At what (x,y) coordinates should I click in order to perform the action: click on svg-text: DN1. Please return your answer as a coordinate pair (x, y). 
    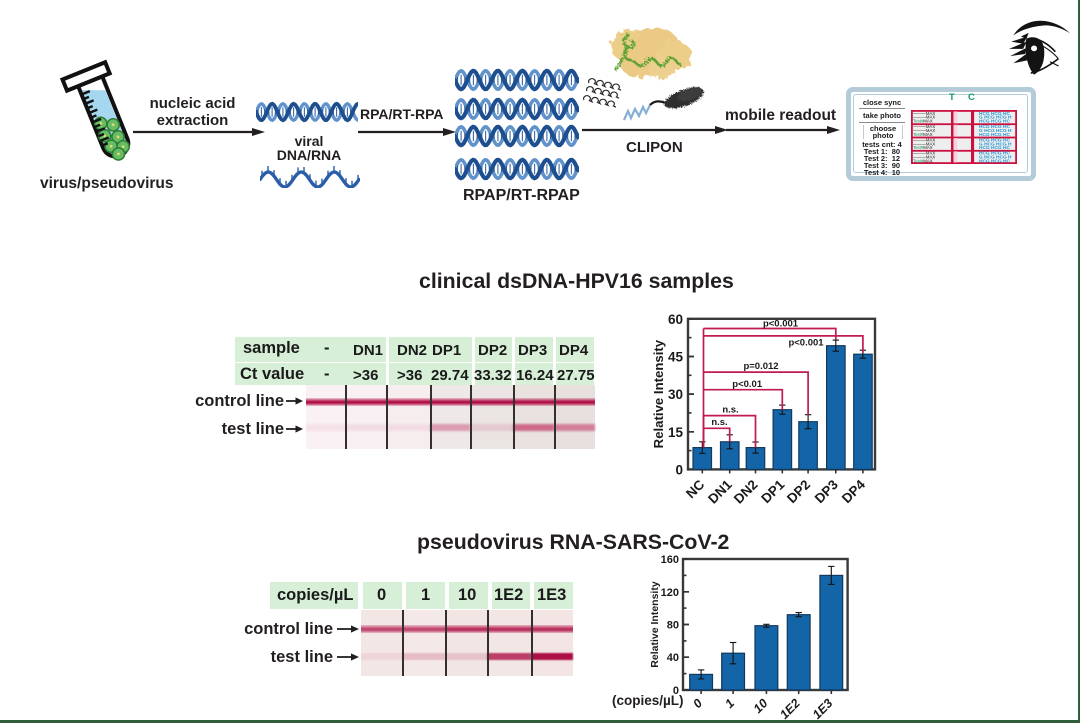
    Looking at the image, I should click on (720, 492).